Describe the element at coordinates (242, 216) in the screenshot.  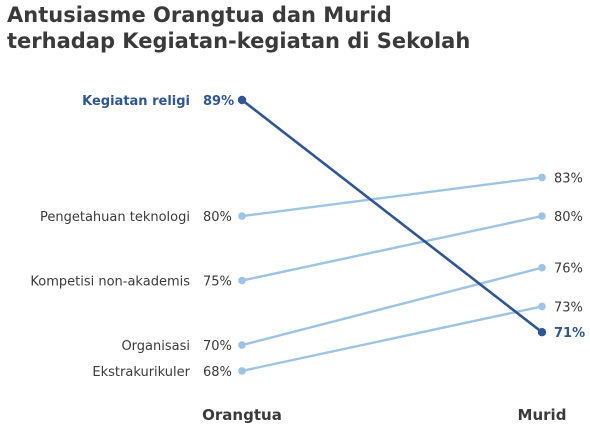
I see `point-pengetahuan-teknologi-orangtua` at that location.